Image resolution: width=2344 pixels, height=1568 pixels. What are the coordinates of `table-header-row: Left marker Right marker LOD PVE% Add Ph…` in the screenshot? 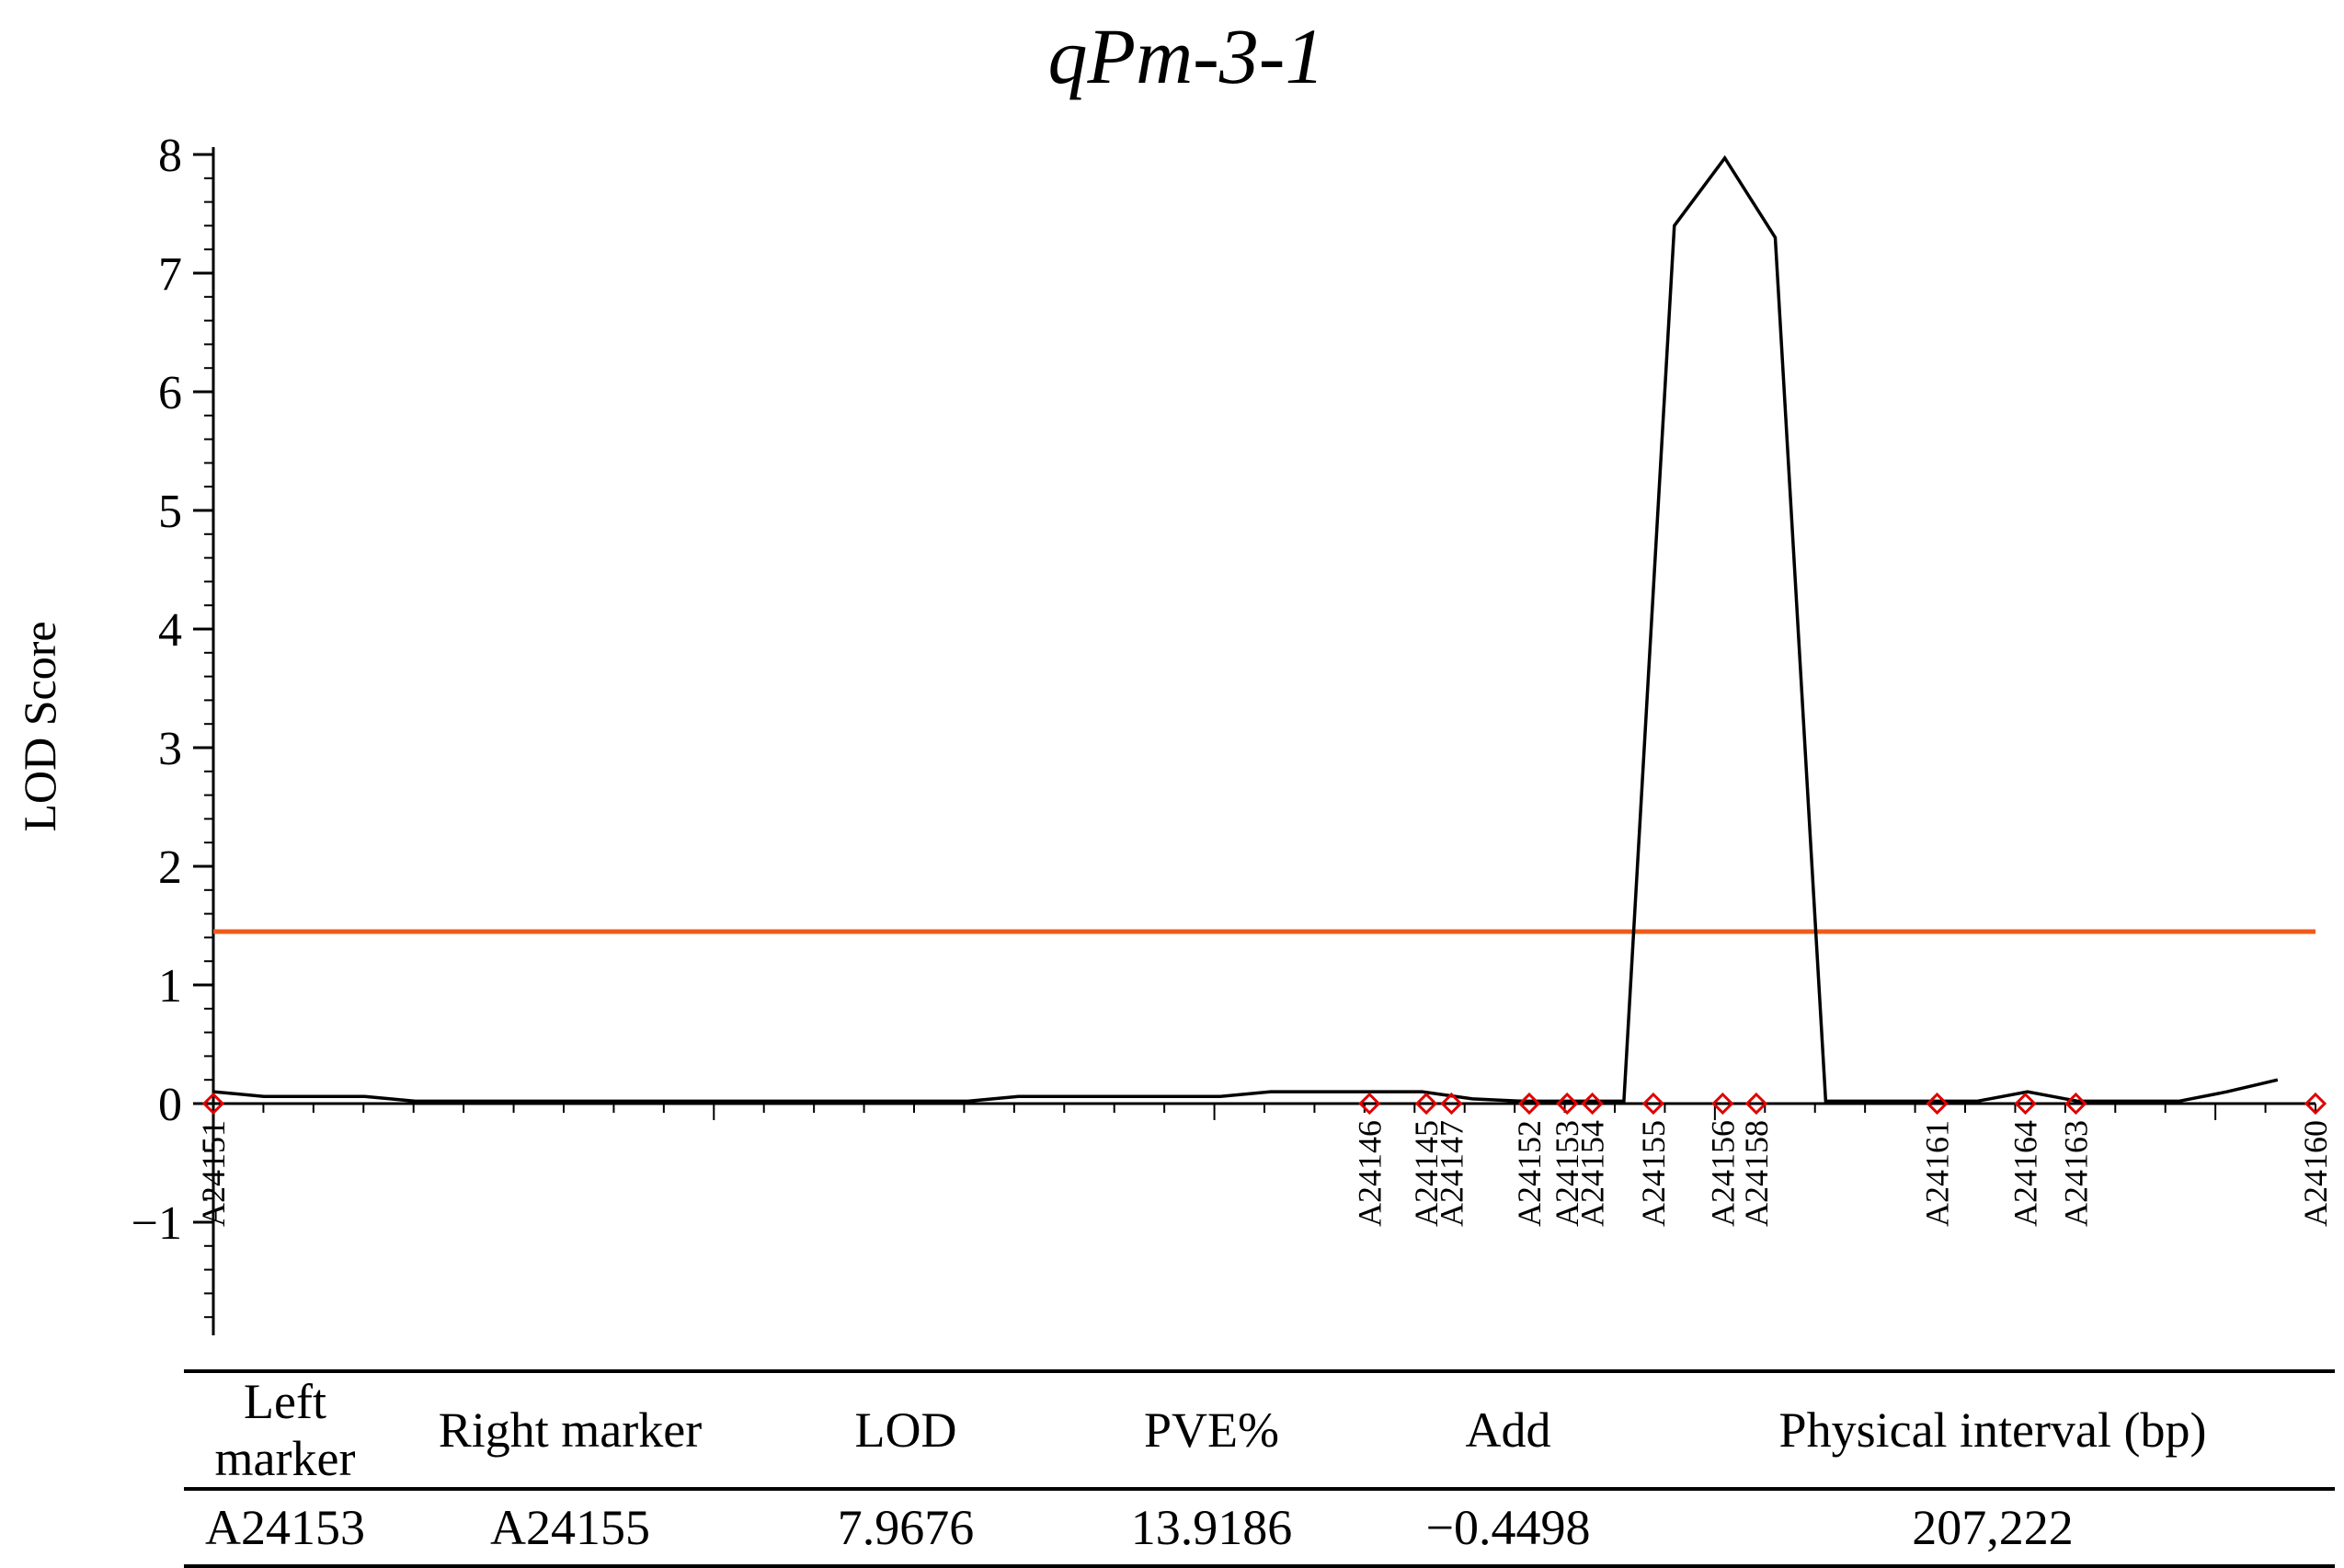 It's located at (1259, 1430).